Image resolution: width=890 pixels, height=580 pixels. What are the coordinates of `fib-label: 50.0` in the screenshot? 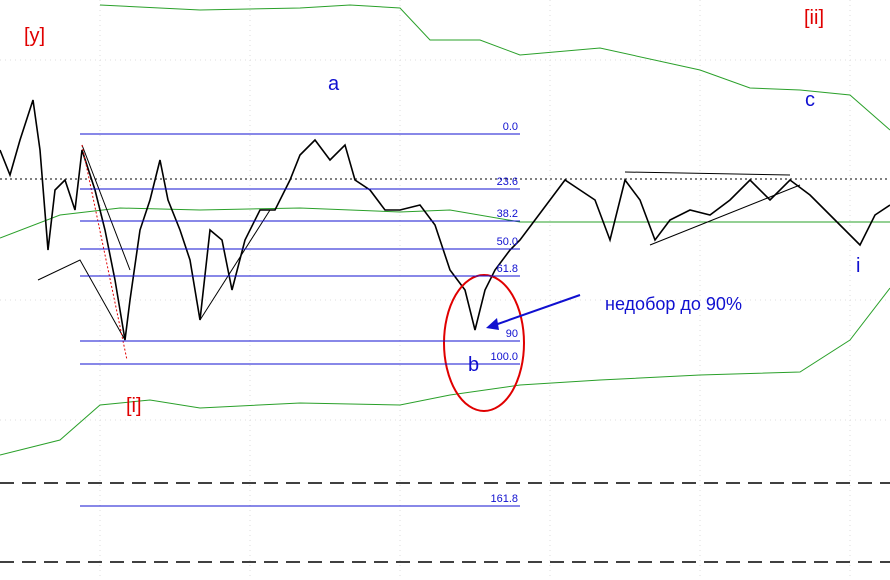 It's located at (507, 242).